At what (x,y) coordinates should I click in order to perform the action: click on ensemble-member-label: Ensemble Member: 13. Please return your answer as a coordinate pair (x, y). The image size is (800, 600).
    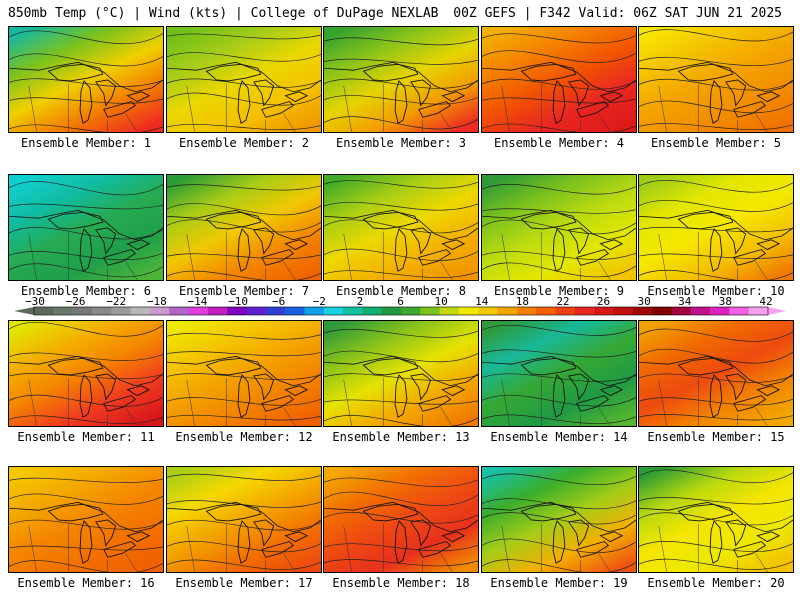
    Looking at the image, I should click on (401, 437).